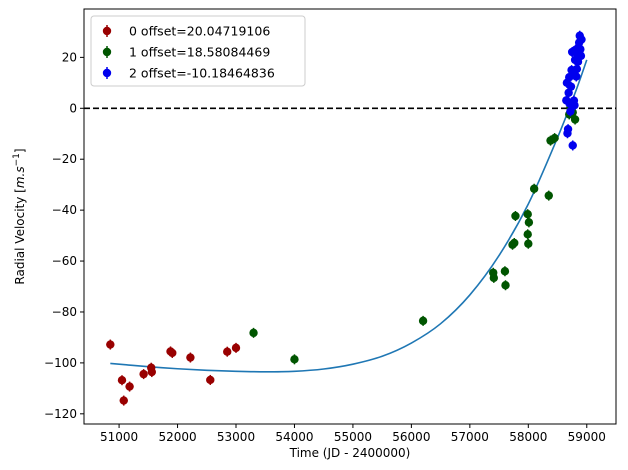 Image resolution: width=628 pixels, height=470 pixels. I want to click on y-tick-label: 0, so click(73, 108).